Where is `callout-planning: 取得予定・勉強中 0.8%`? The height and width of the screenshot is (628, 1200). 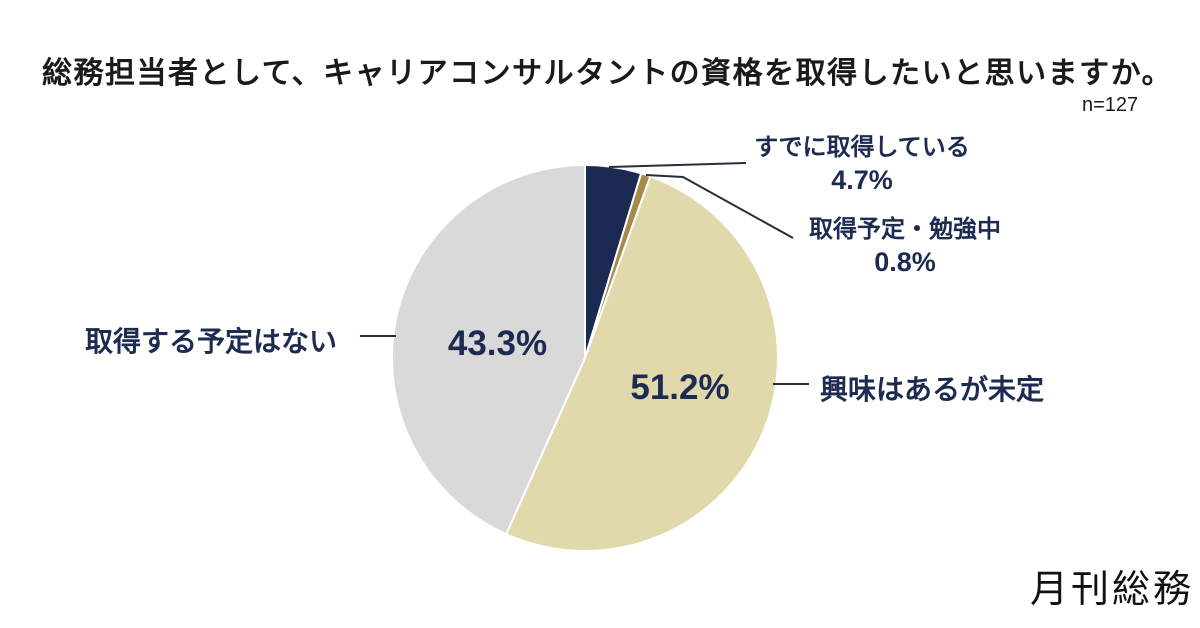 callout-planning: 取得予定・勉強中 0.8% is located at coordinates (905, 246).